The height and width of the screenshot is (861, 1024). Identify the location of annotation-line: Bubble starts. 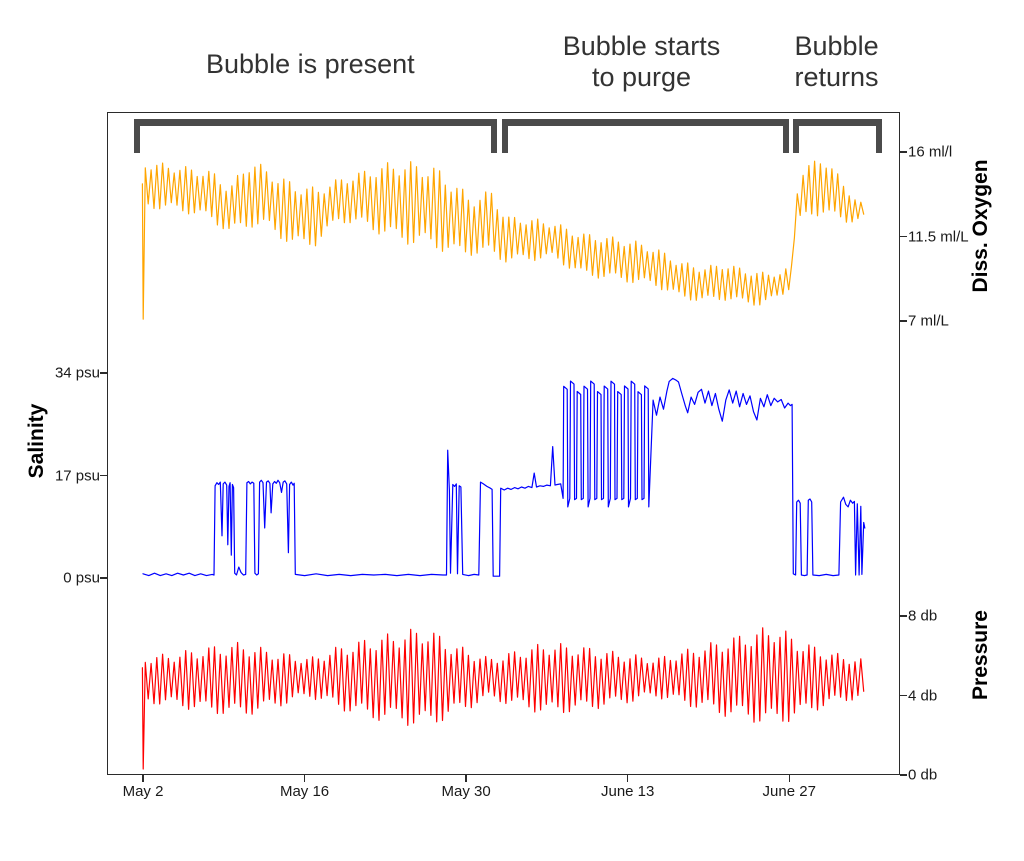
(641, 46).